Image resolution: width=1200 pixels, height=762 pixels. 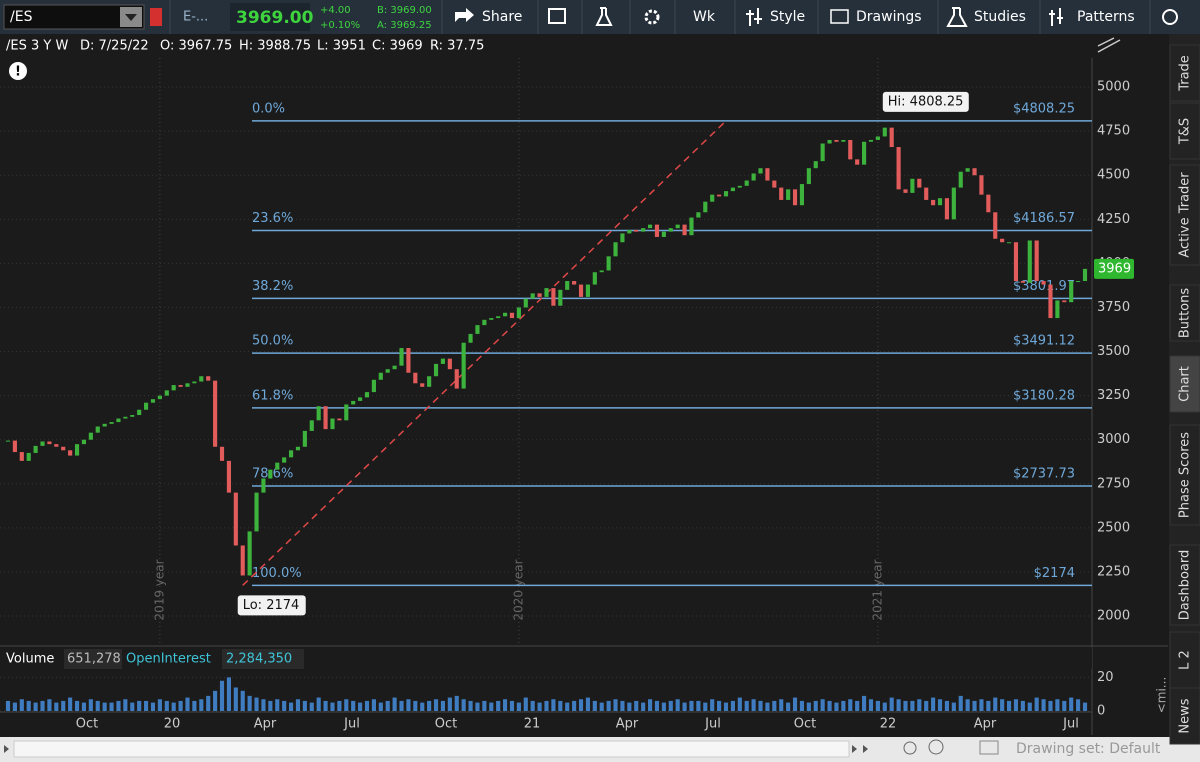 What do you see at coordinates (1101, 711) in the screenshot?
I see `volume-tick-label: 0` at bounding box center [1101, 711].